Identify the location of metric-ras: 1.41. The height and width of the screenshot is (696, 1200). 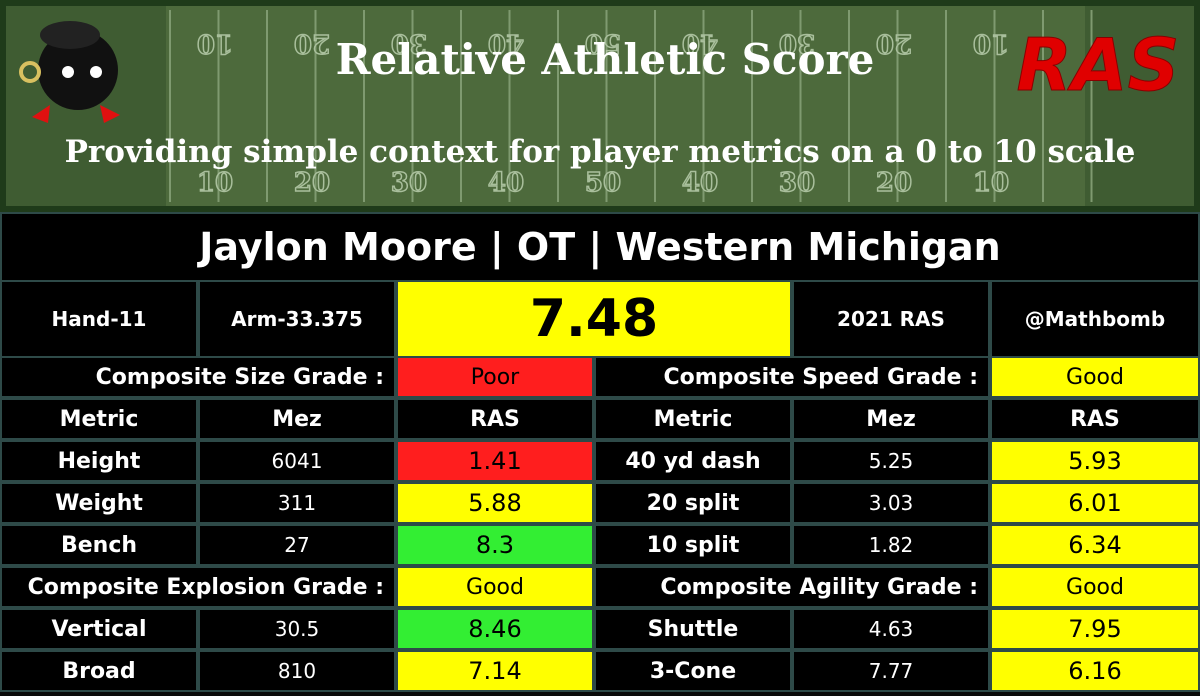
(495, 461).